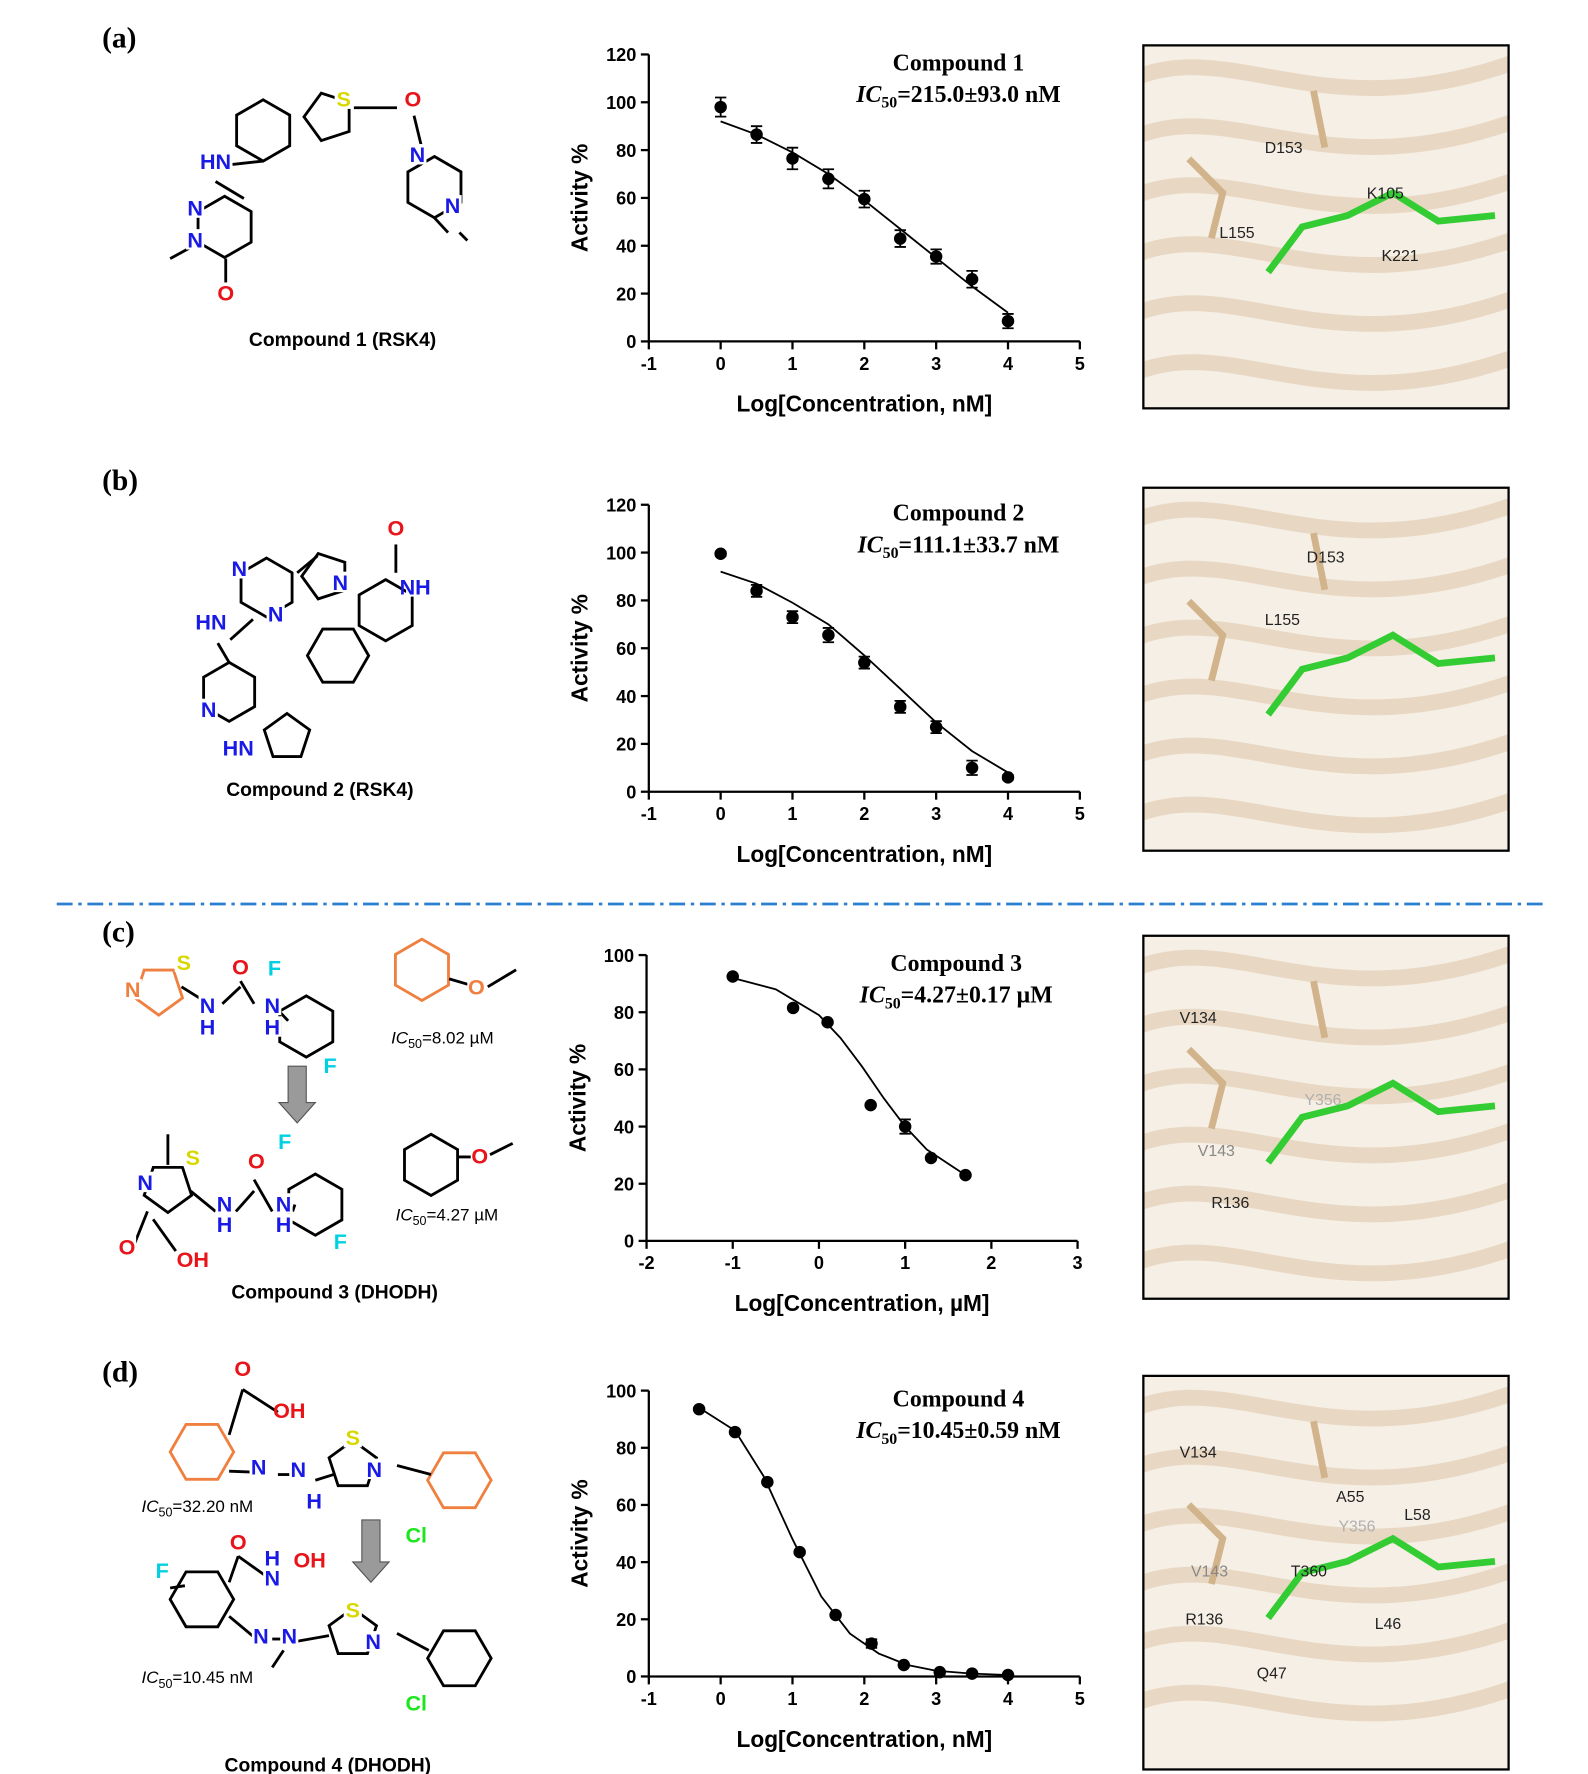 This screenshot has height=1774, width=1588. I want to click on y-axis-label: Activity %, so click(577, 1098).